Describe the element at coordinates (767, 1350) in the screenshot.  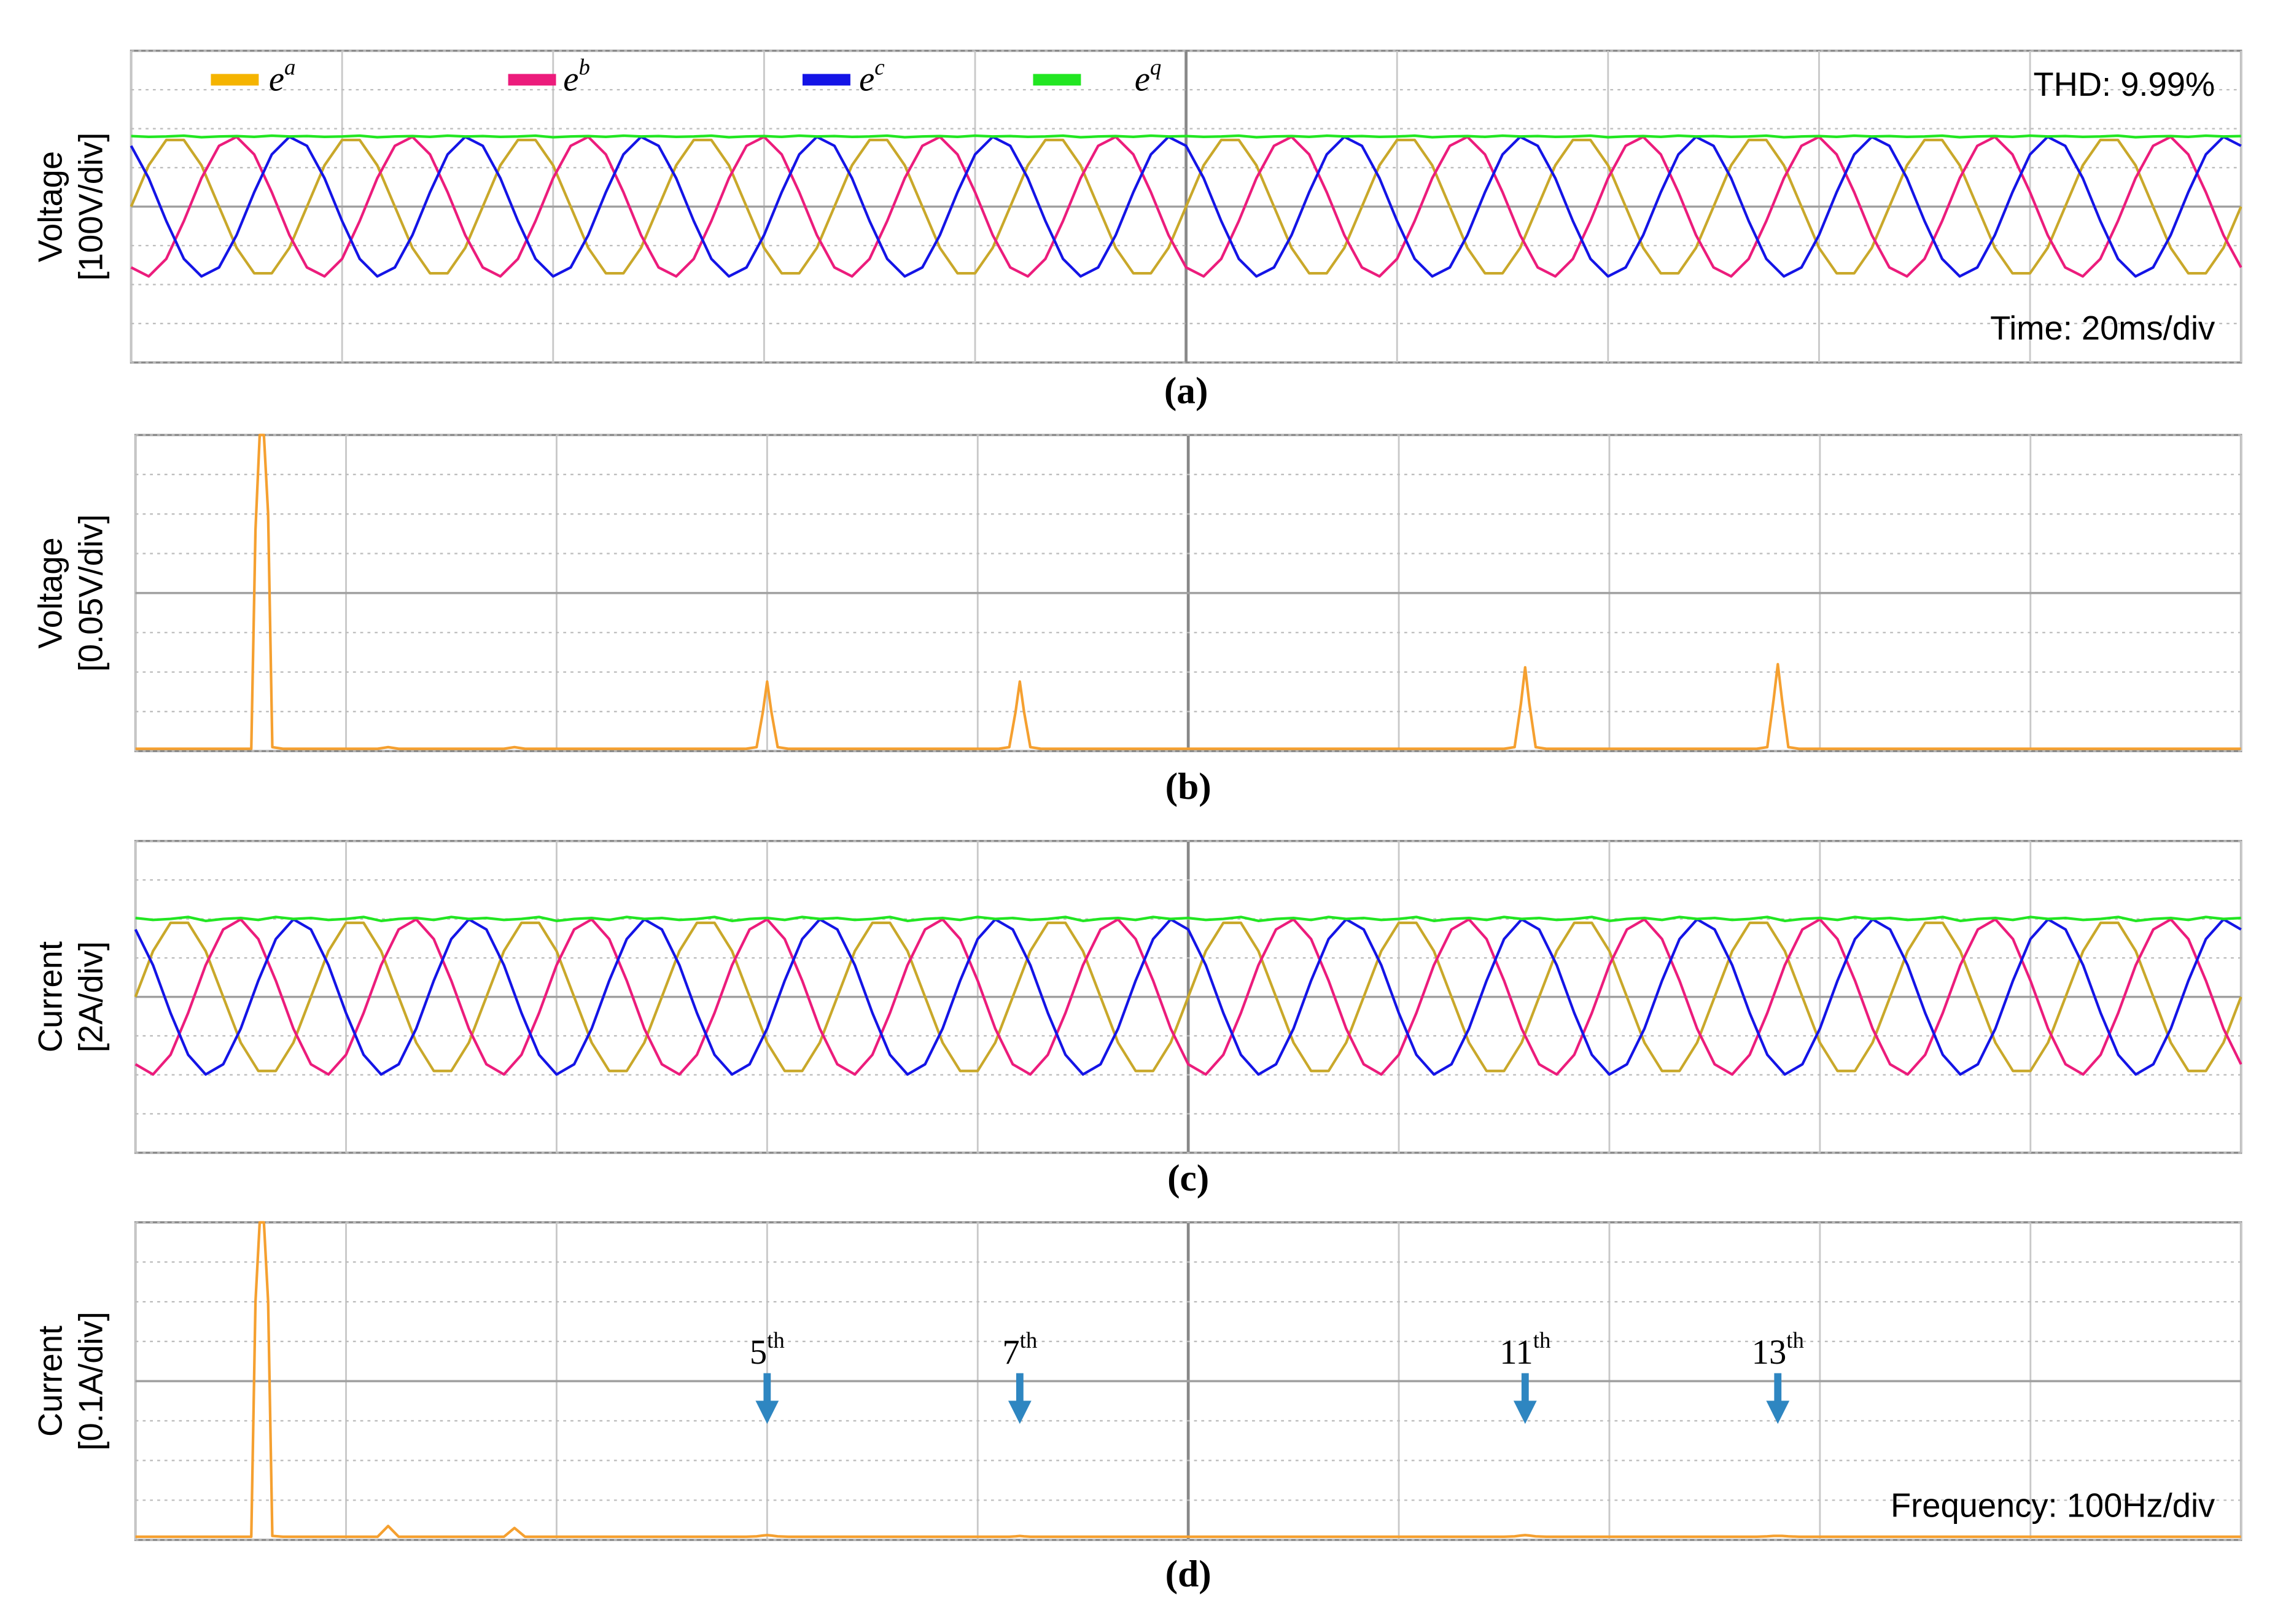
I see `harmonic-label: 5th` at that location.